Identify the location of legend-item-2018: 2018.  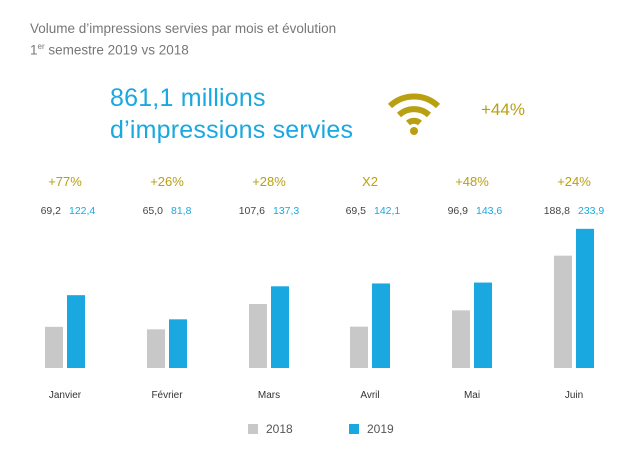
(270, 429).